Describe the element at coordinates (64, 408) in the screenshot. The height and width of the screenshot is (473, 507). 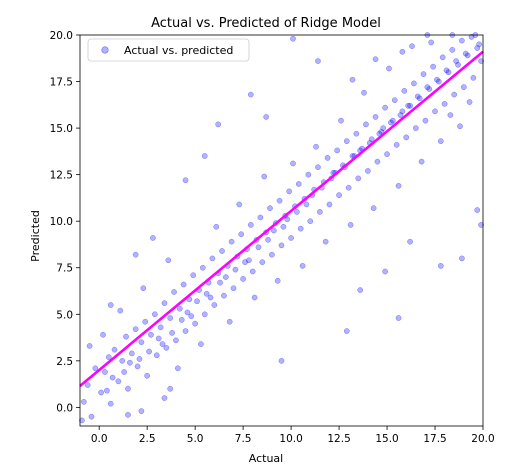
I see `y-tick-label: 0.0` at that location.